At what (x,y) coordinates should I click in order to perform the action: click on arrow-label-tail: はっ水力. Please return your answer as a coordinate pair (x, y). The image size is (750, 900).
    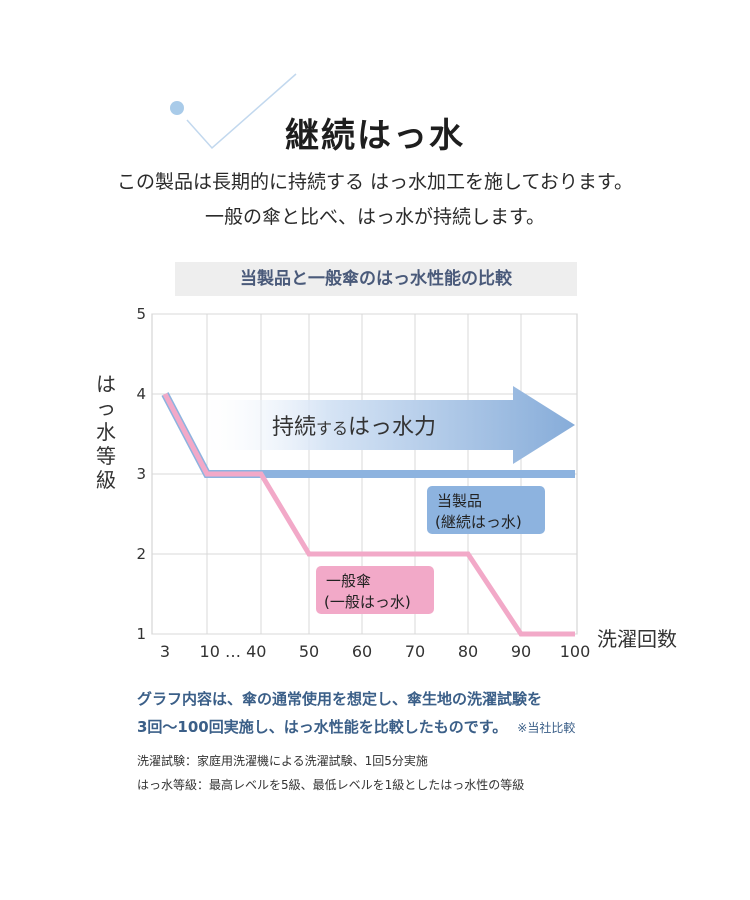
    Looking at the image, I should click on (392, 427).